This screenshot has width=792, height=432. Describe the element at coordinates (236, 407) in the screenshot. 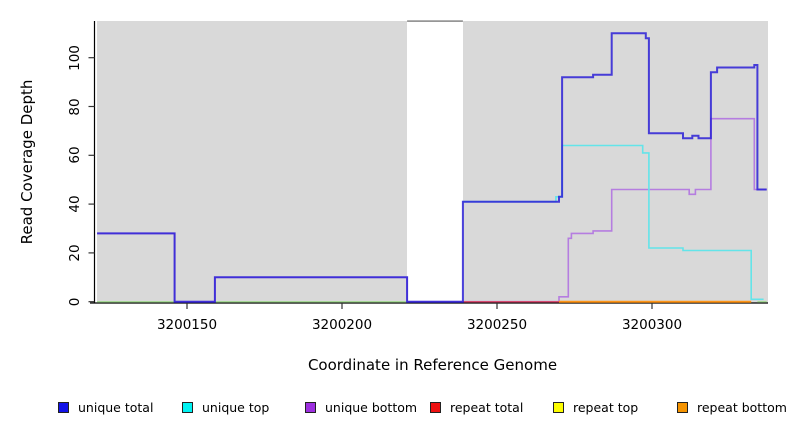

I see `legend-label: unique top` at that location.